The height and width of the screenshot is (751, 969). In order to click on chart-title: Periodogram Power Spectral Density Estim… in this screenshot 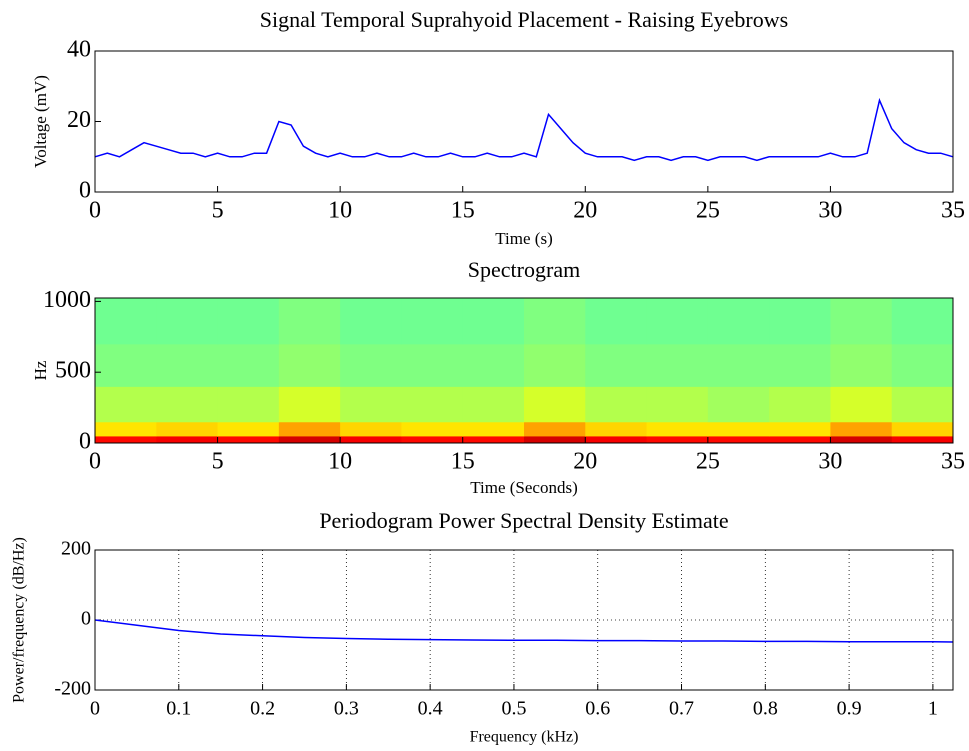, I will do `click(523, 520)`.